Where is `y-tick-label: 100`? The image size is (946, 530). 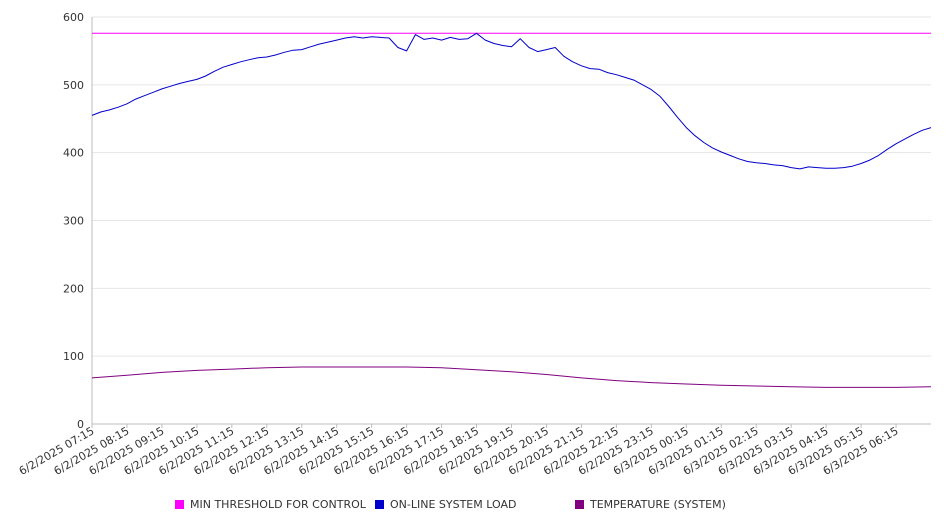 y-tick-label: 100 is located at coordinates (73, 356).